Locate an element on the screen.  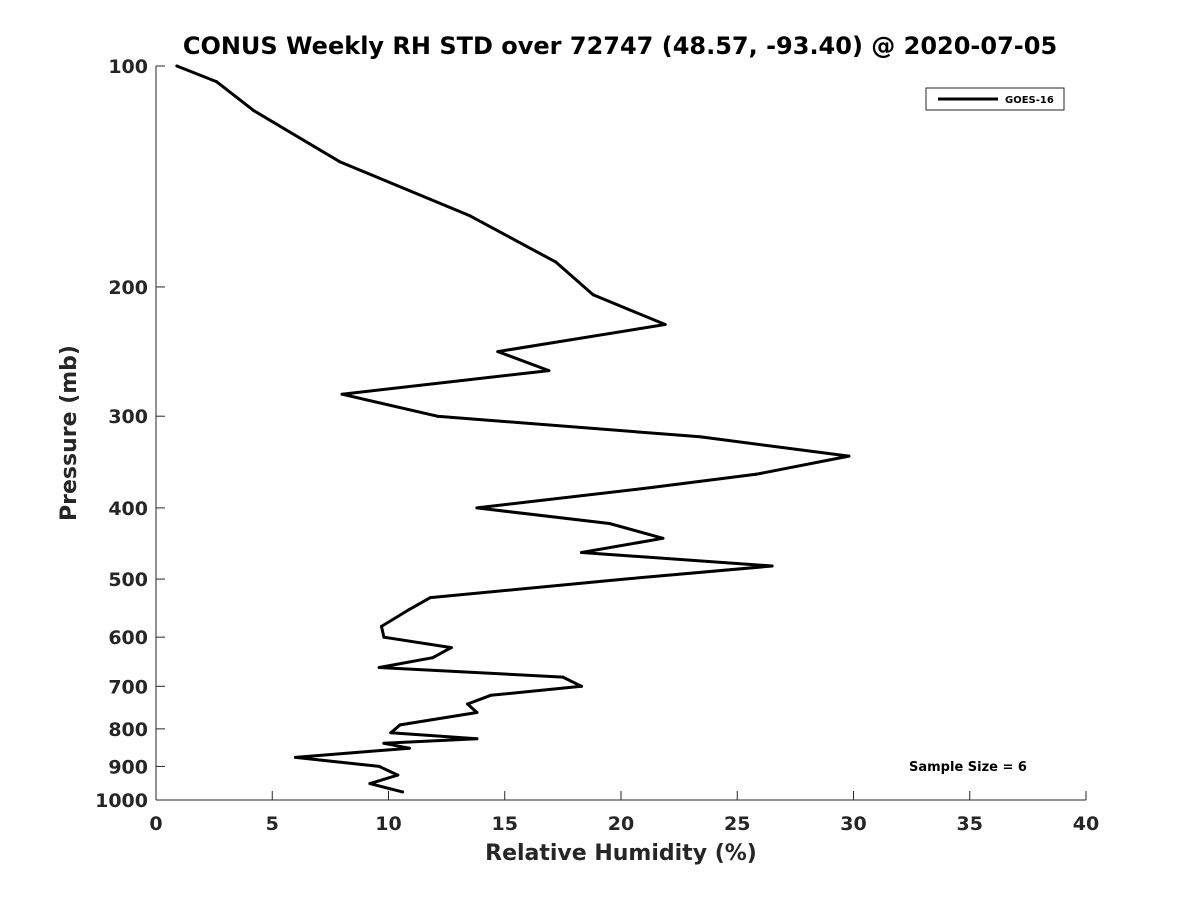
data-point-850mb is located at coordinates (409, 748).